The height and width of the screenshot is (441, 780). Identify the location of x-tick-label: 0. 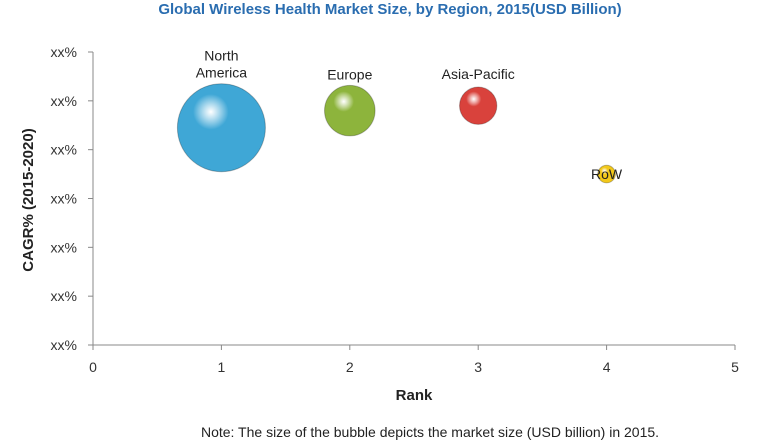
(93, 367).